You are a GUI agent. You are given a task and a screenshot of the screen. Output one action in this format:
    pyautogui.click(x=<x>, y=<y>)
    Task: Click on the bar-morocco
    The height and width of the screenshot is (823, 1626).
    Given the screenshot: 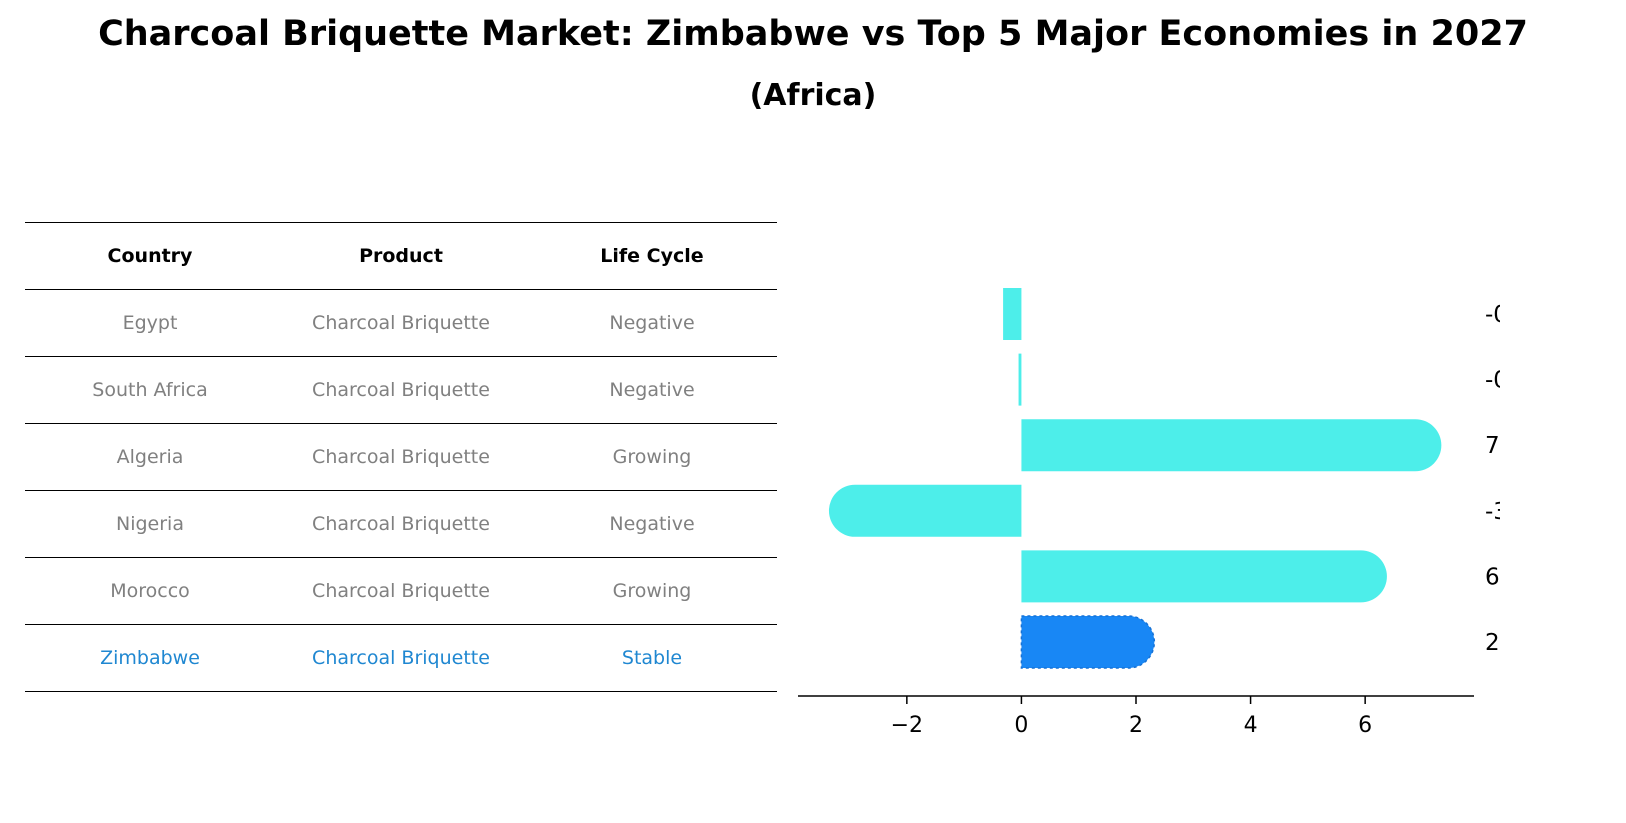 What is the action you would take?
    pyautogui.click(x=1204, y=576)
    